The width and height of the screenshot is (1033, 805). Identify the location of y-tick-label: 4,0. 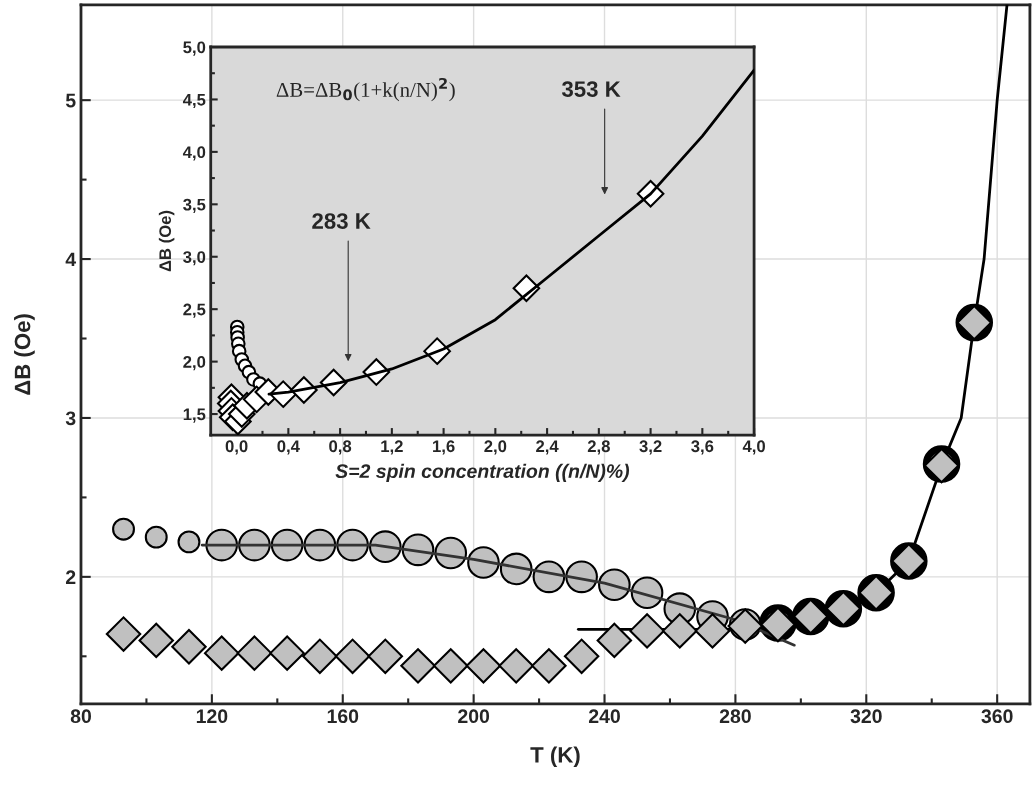
(194, 153).